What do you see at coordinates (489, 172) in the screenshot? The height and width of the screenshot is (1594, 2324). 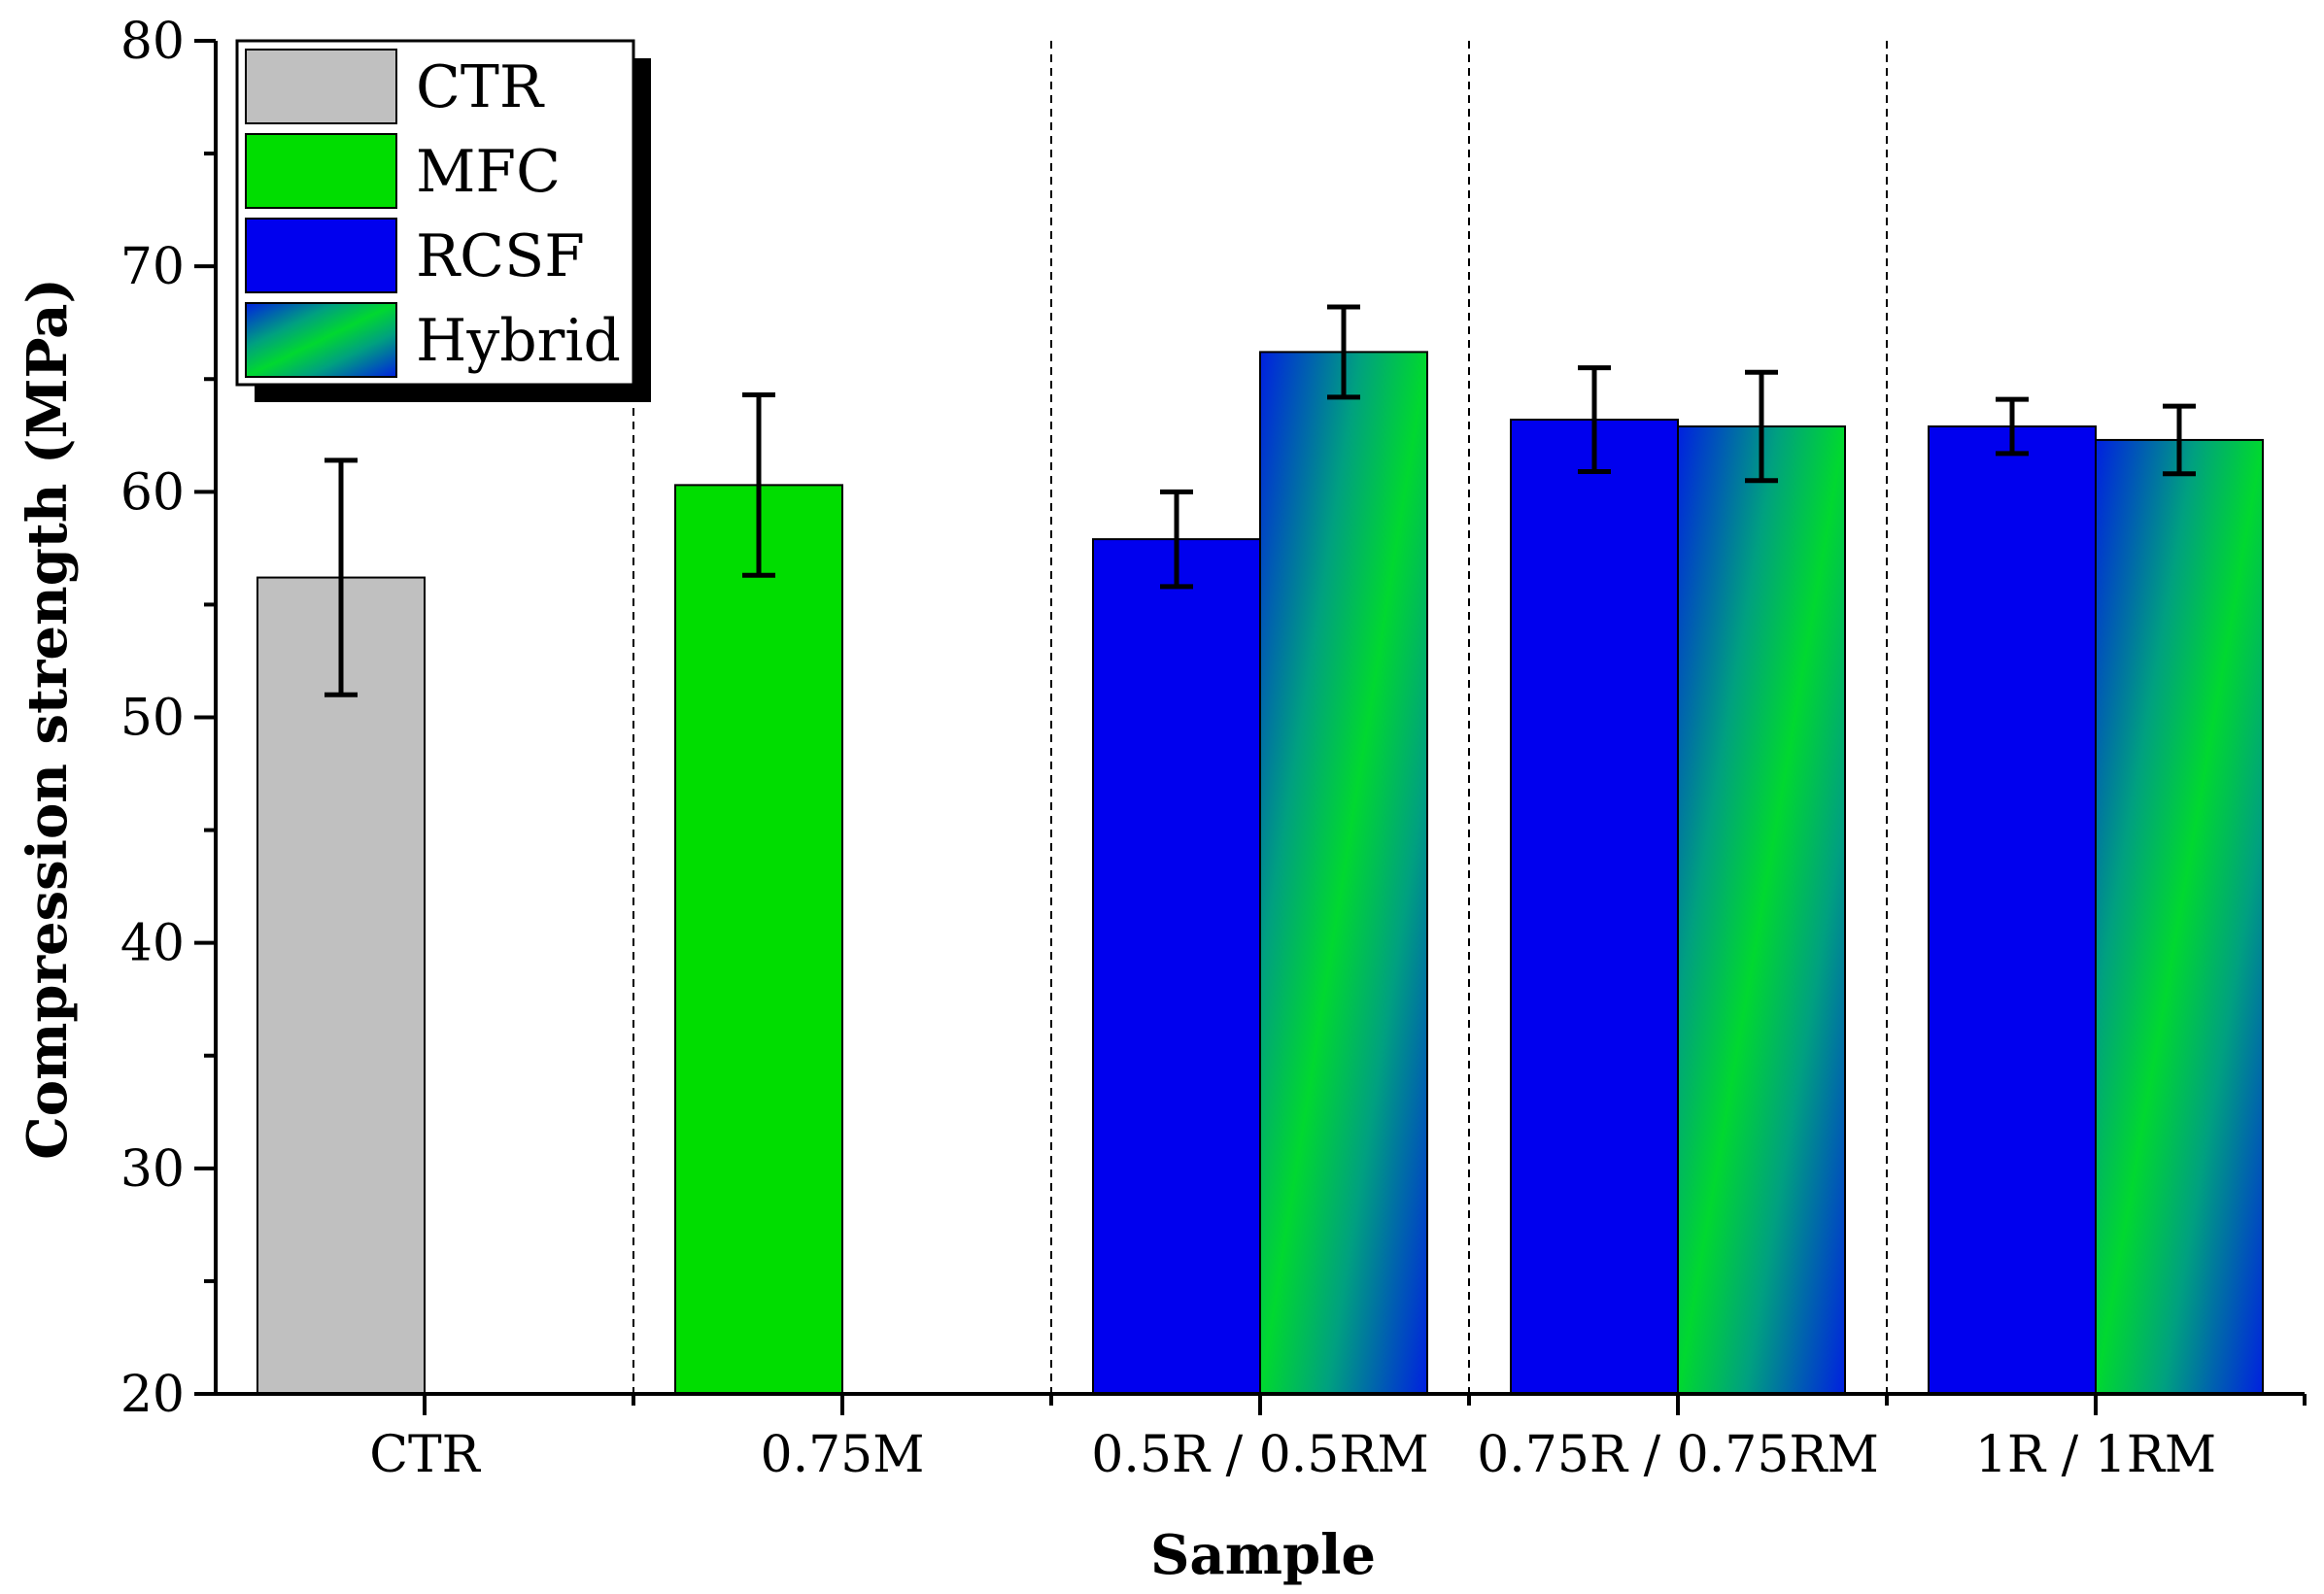 I see `legend-label: MFC` at bounding box center [489, 172].